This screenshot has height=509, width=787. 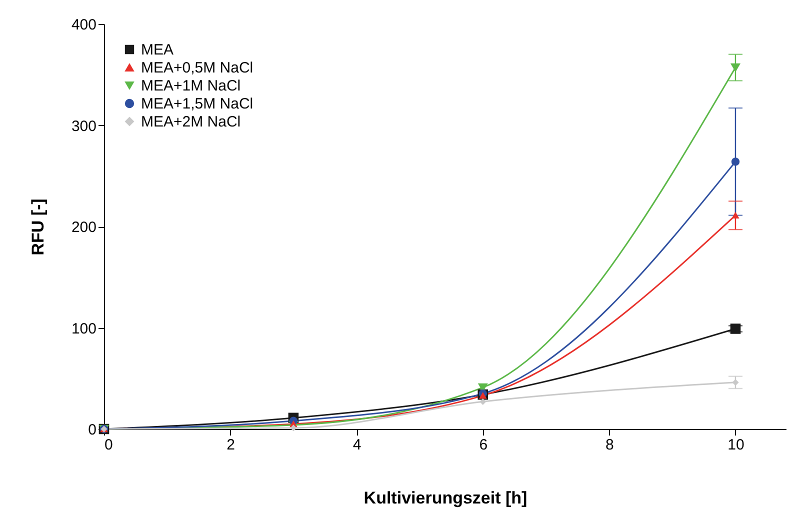 I want to click on legend-label: MEA+1,5M NaCl, so click(x=197, y=104).